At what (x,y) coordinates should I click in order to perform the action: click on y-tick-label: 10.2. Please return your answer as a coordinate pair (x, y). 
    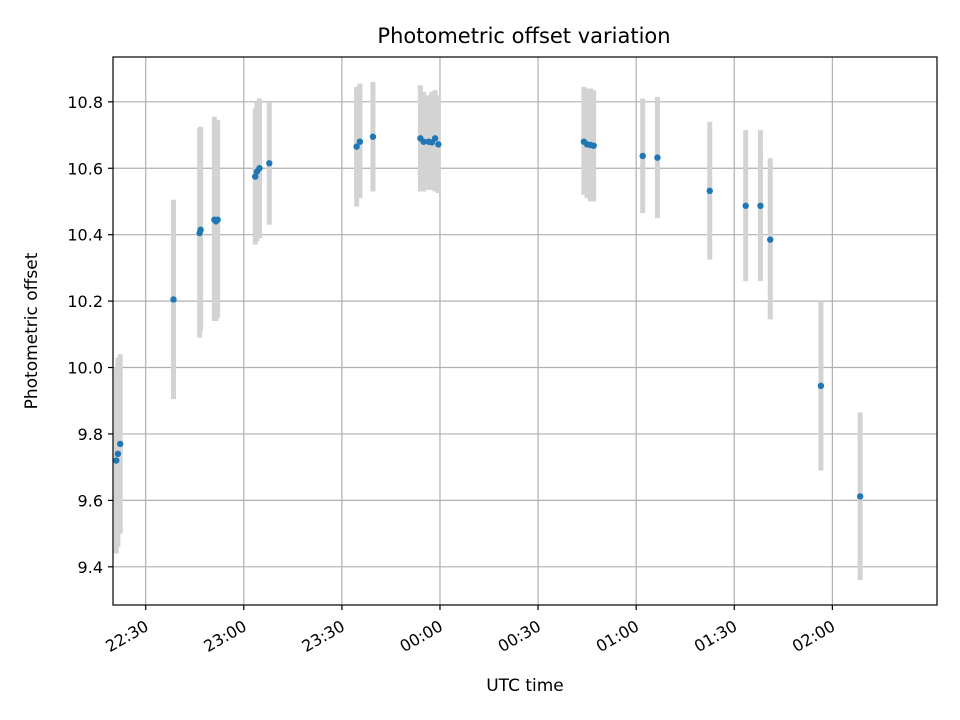
    Looking at the image, I should click on (85, 301).